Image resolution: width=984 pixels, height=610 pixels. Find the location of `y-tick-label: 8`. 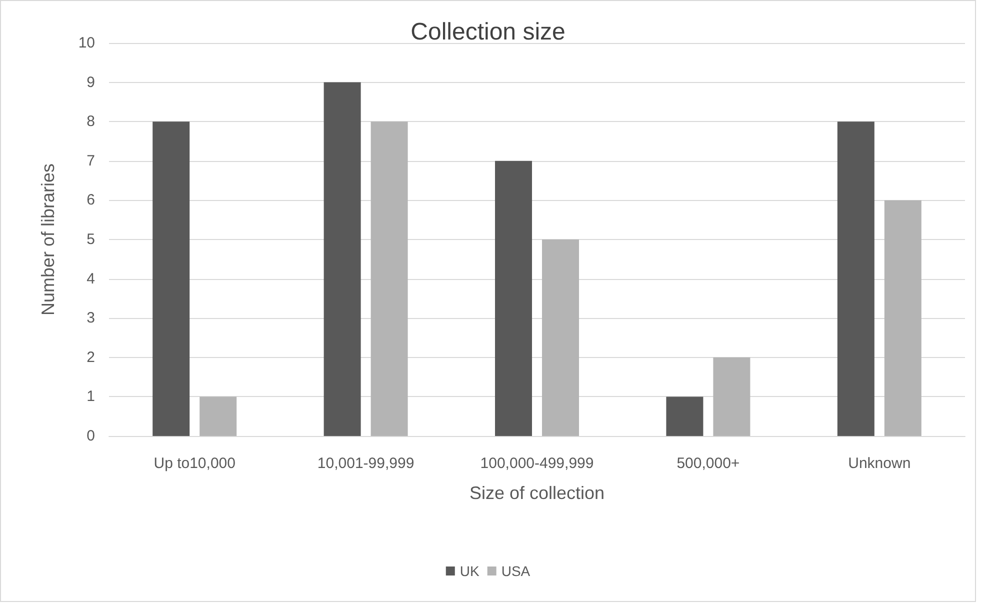

y-tick-label: 8 is located at coordinates (90, 121).